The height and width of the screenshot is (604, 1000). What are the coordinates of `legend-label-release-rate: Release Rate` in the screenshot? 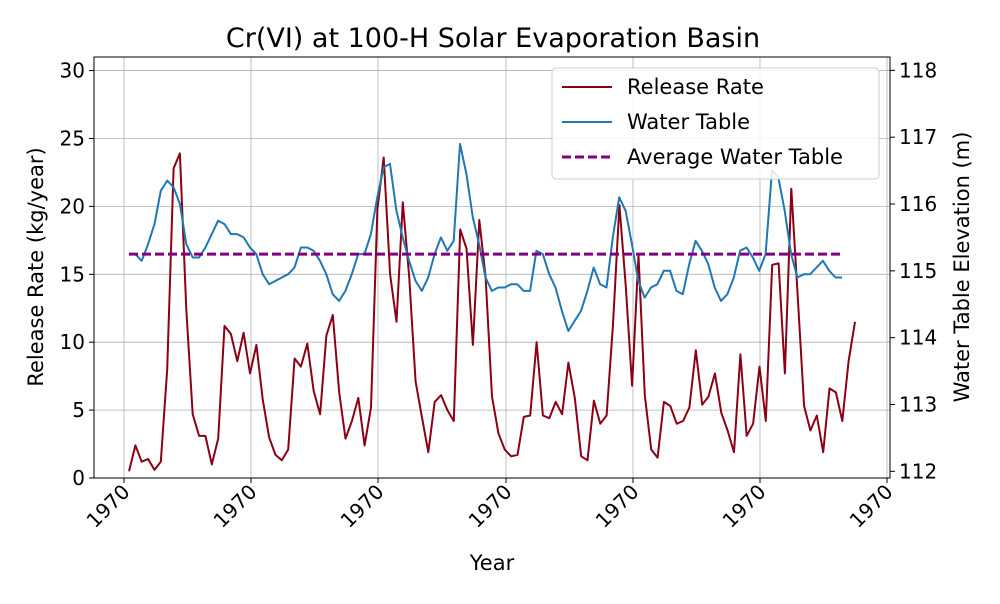 It's located at (695, 87).